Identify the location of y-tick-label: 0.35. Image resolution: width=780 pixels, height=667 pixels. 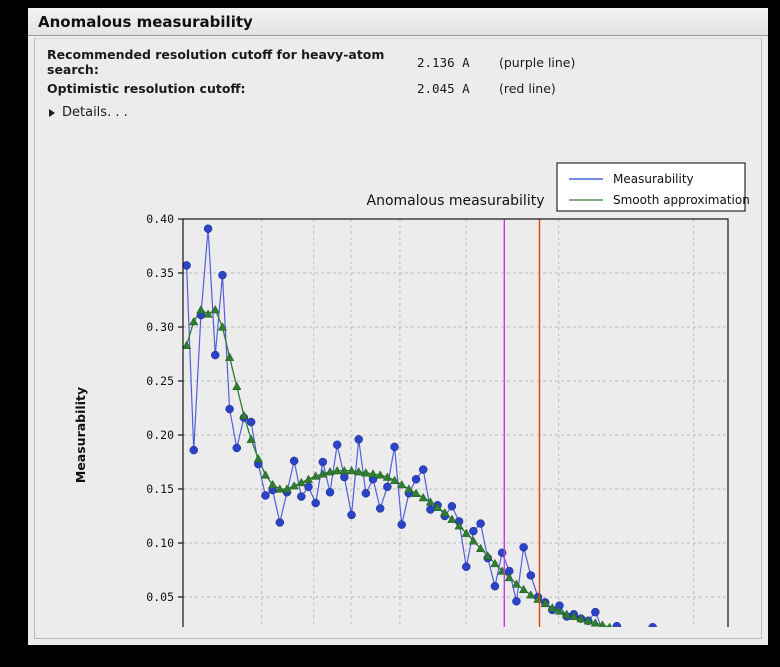
(160, 273).